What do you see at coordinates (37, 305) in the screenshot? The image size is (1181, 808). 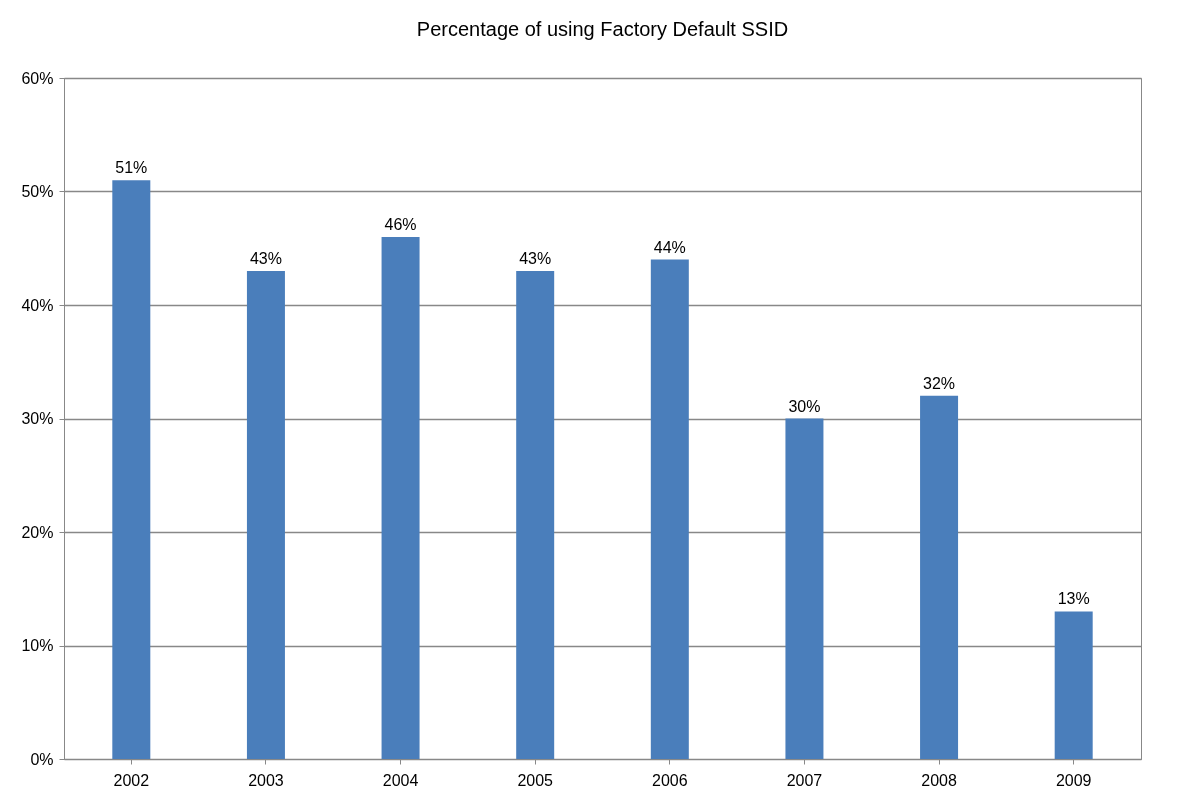 I see `y-tick-label: 40%` at bounding box center [37, 305].